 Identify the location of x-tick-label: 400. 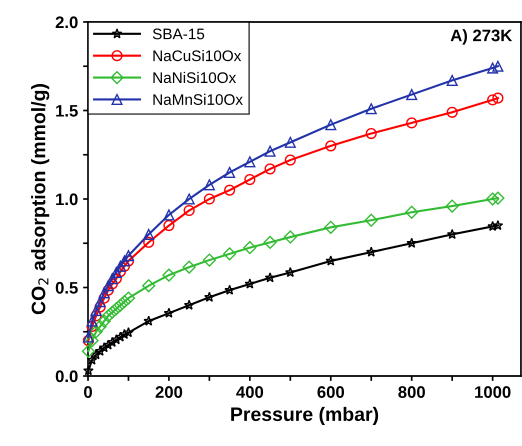
(250, 392).